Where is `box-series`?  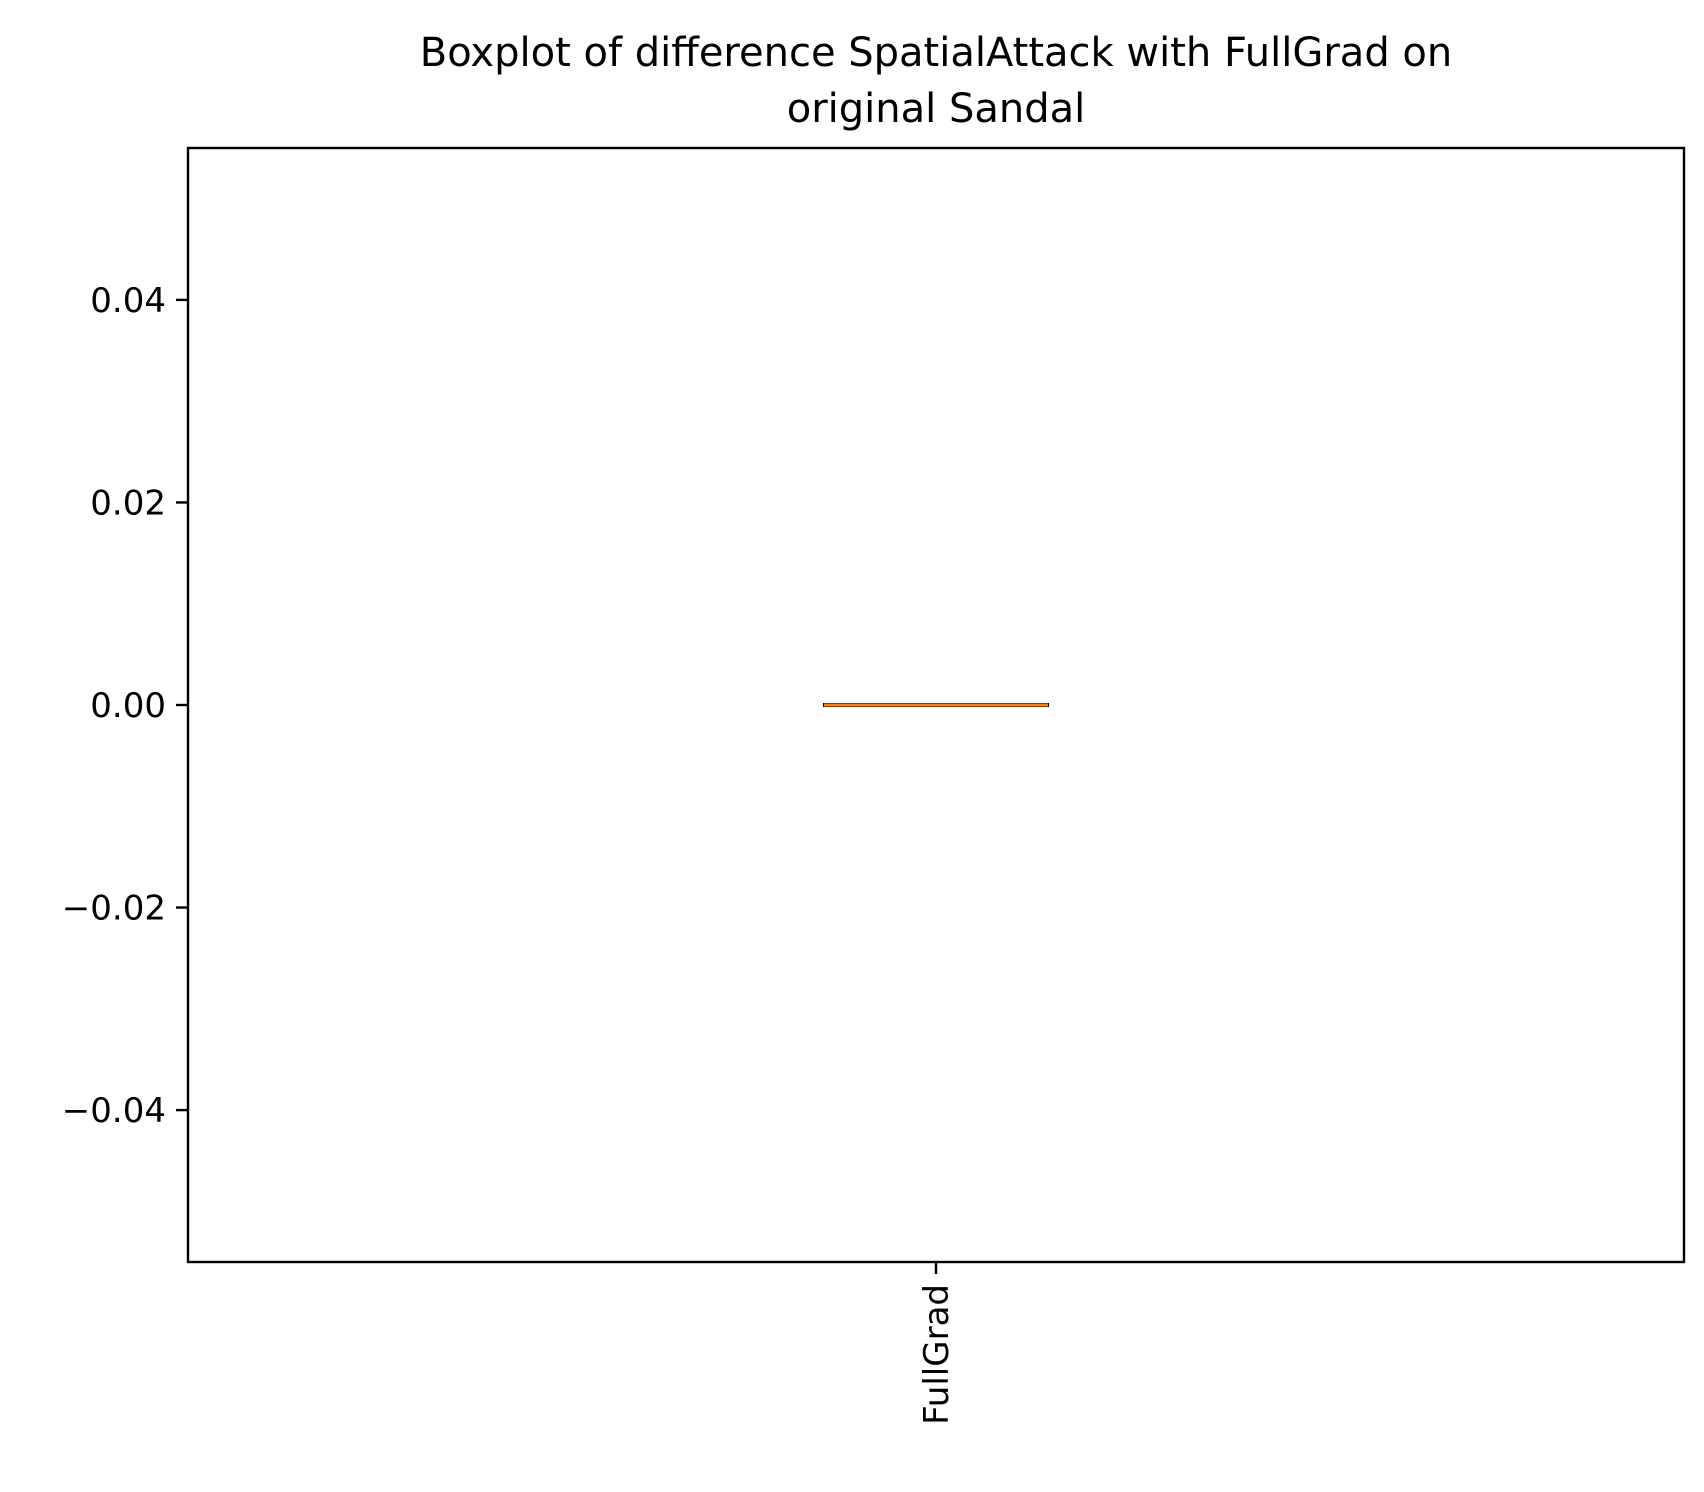
box-series is located at coordinates (936, 705).